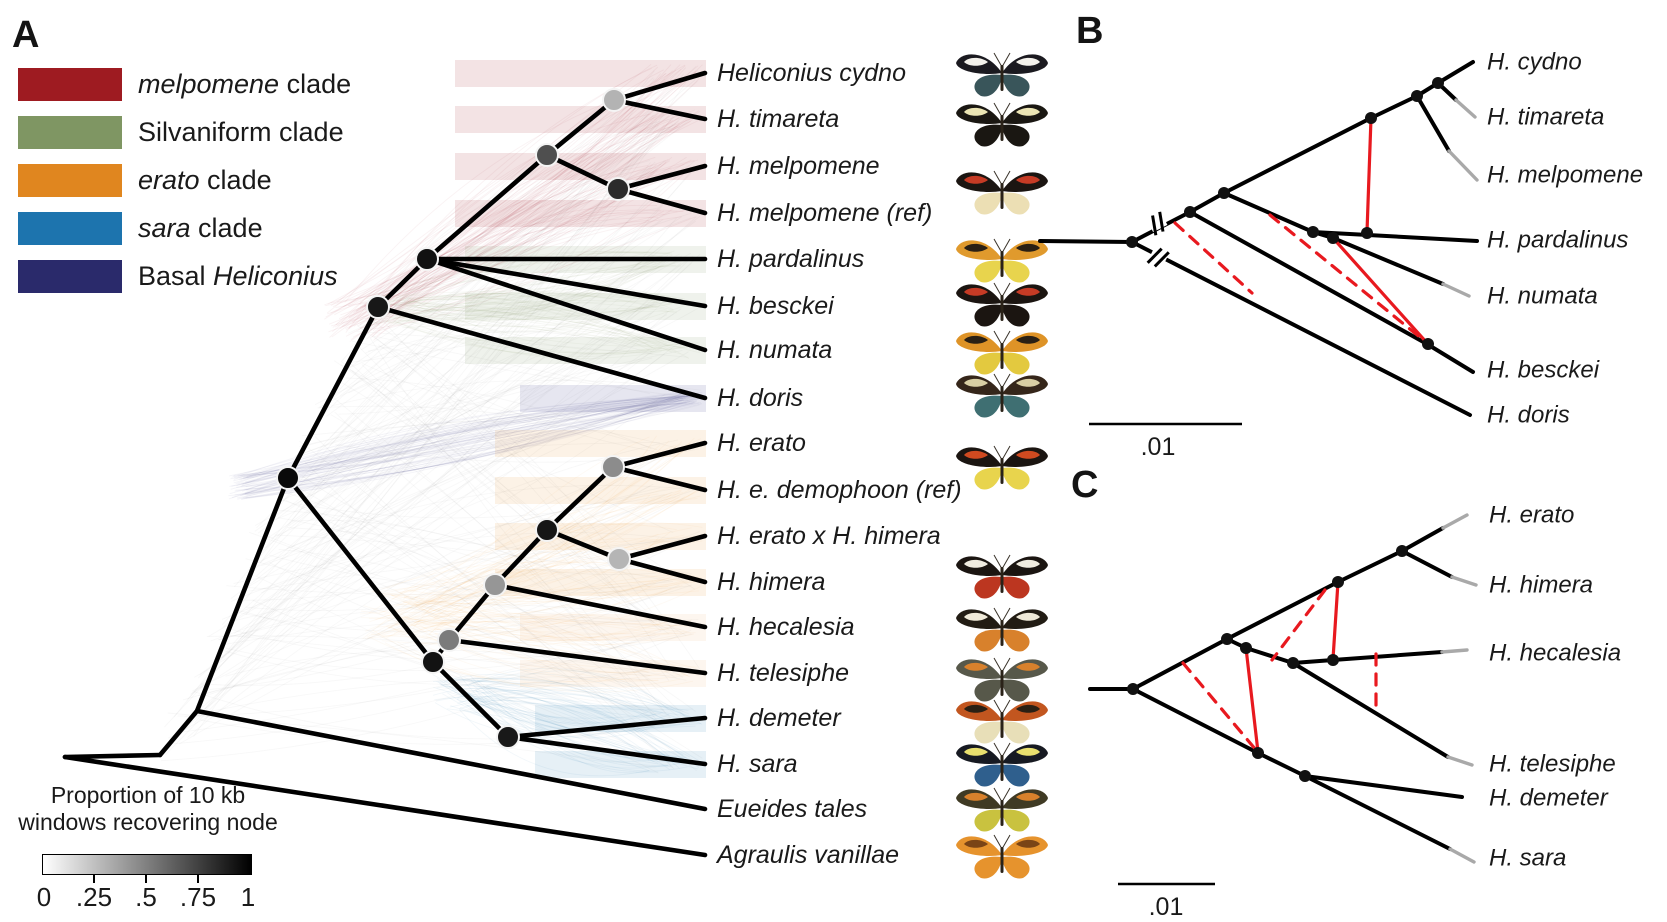 This screenshot has height=922, width=1667. Describe the element at coordinates (1541, 585) in the screenshot. I see `panel-c-tip-label: H. himera` at that location.